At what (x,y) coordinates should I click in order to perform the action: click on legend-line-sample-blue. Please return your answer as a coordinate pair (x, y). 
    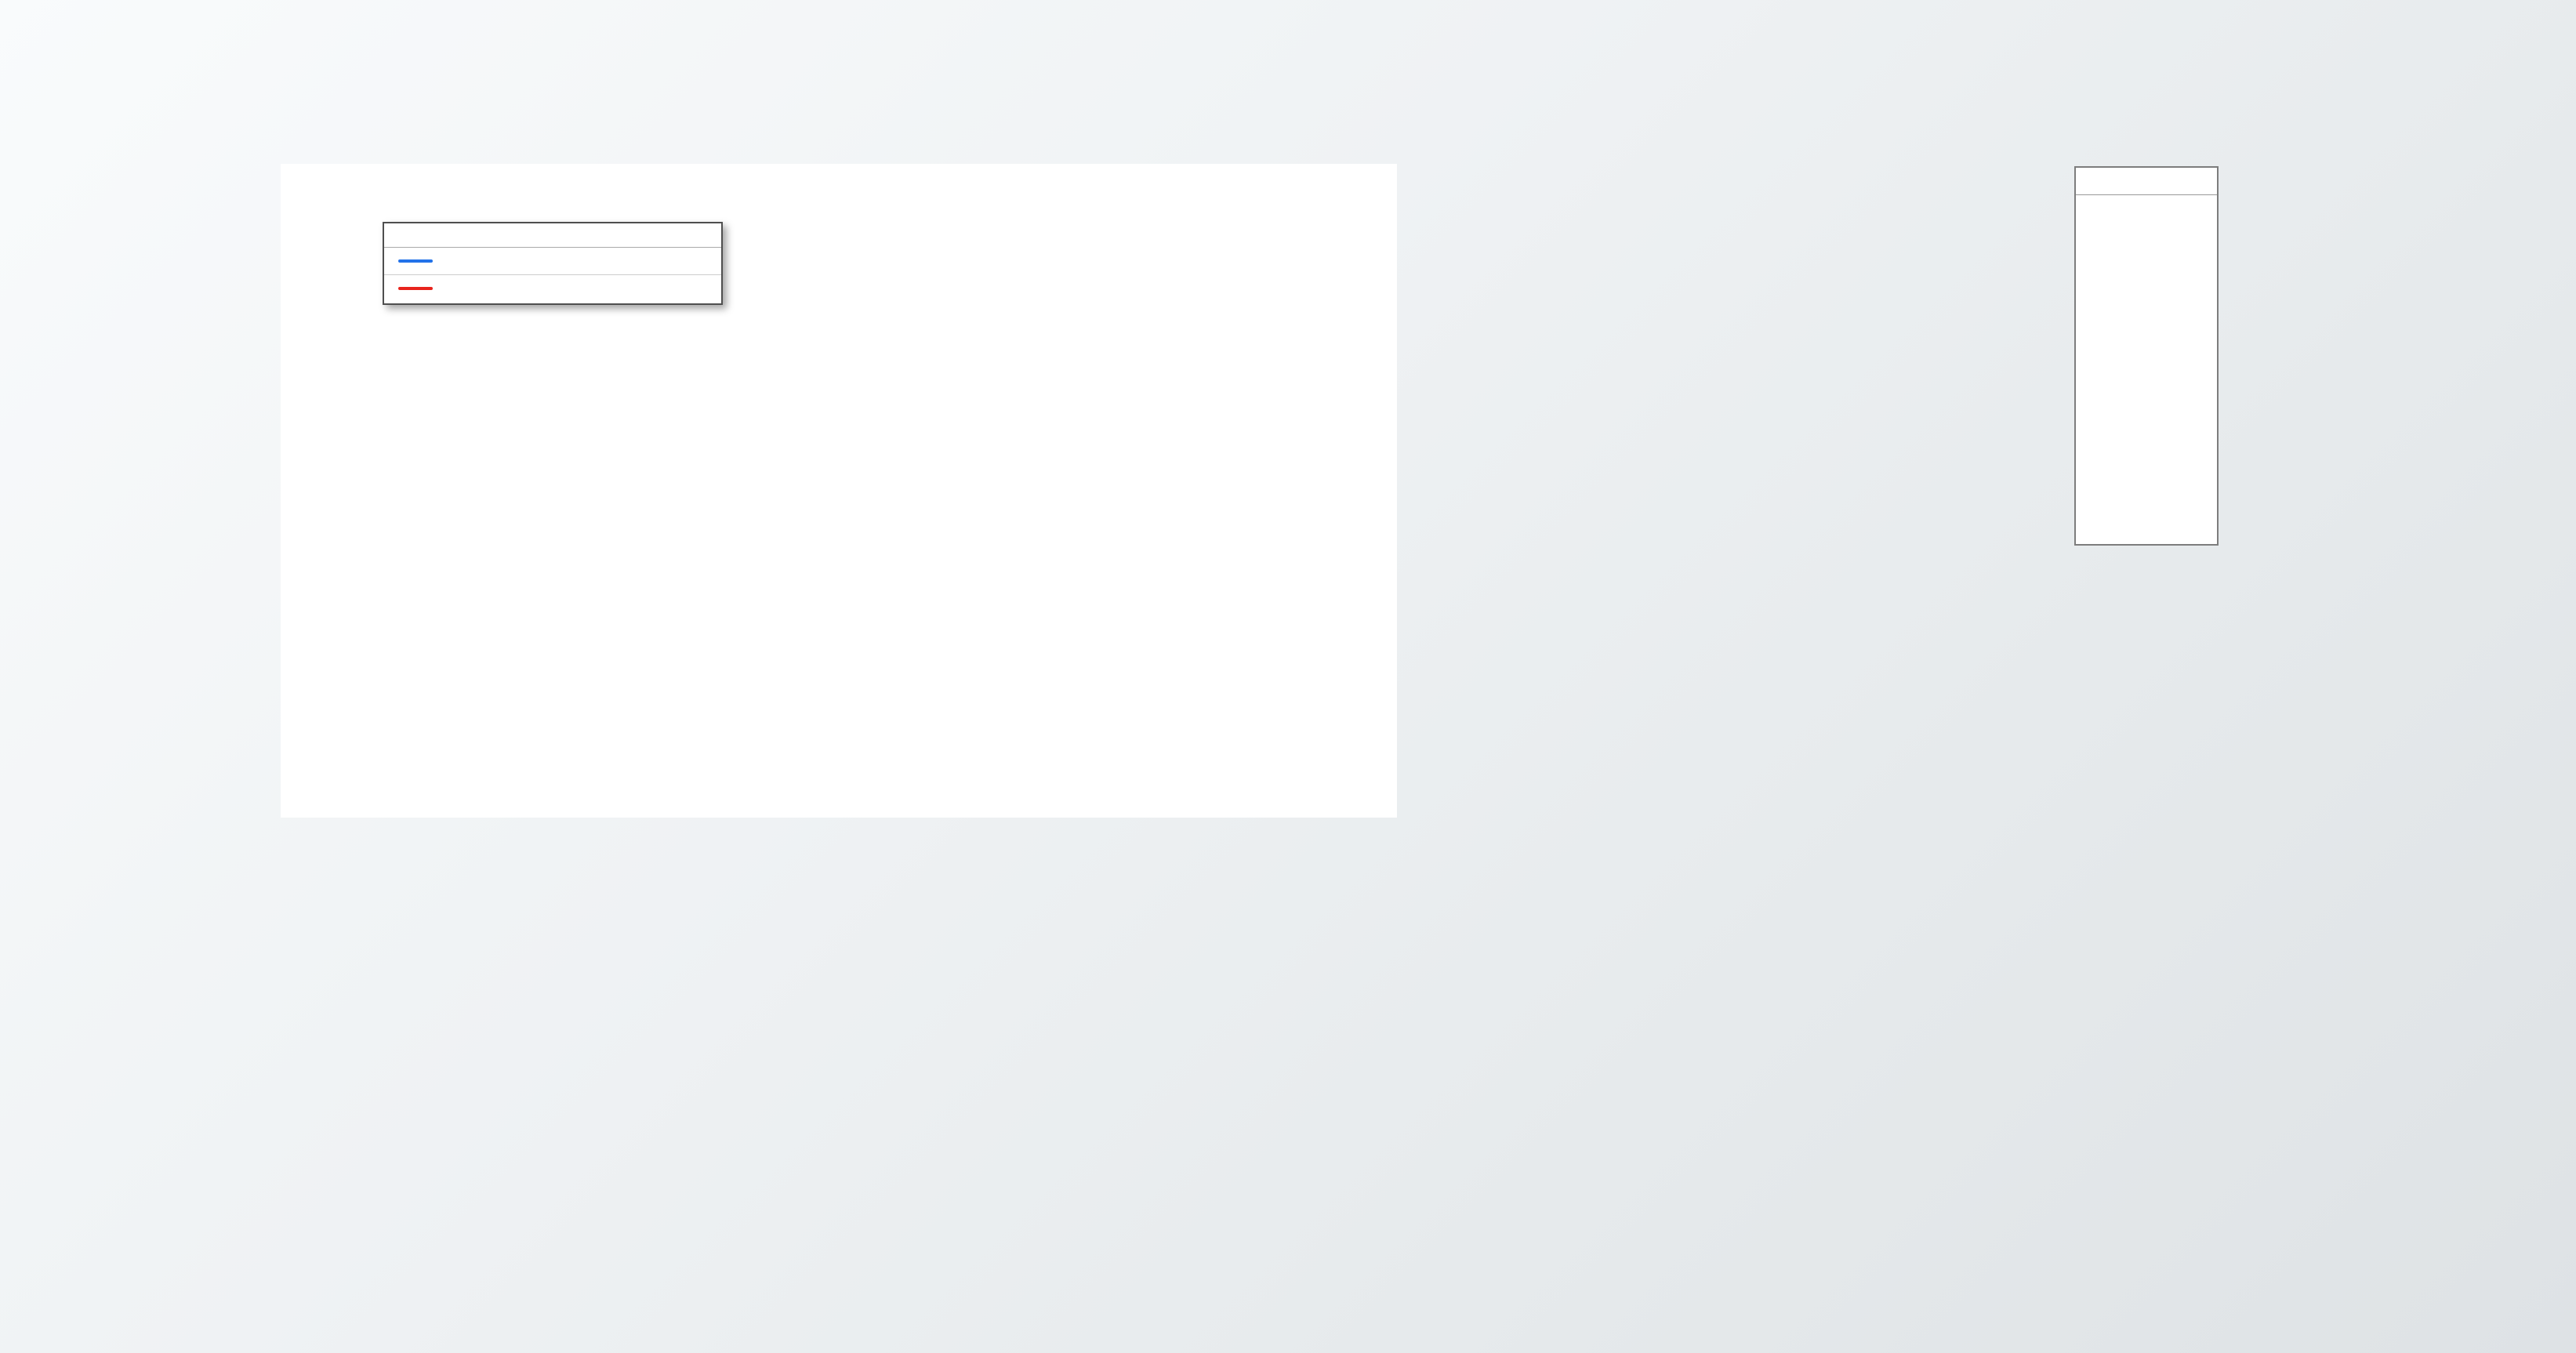
    Looking at the image, I should click on (415, 261).